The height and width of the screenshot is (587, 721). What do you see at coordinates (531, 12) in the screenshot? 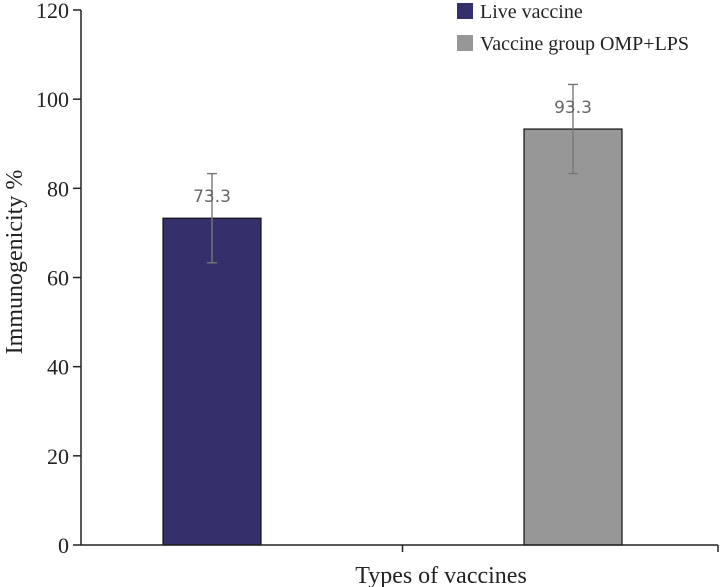
I see `legend-label: Live vaccine` at bounding box center [531, 12].